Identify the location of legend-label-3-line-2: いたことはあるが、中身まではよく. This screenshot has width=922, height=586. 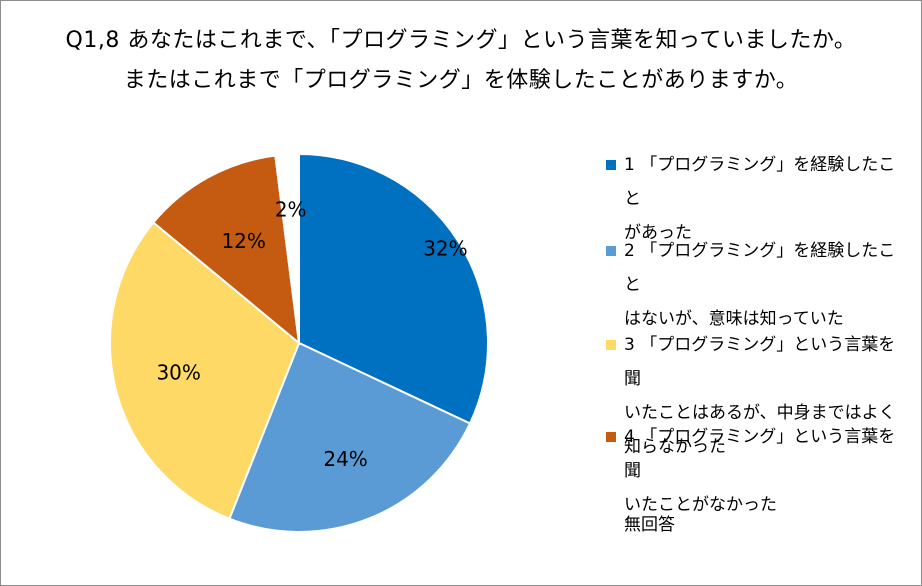
(760, 413).